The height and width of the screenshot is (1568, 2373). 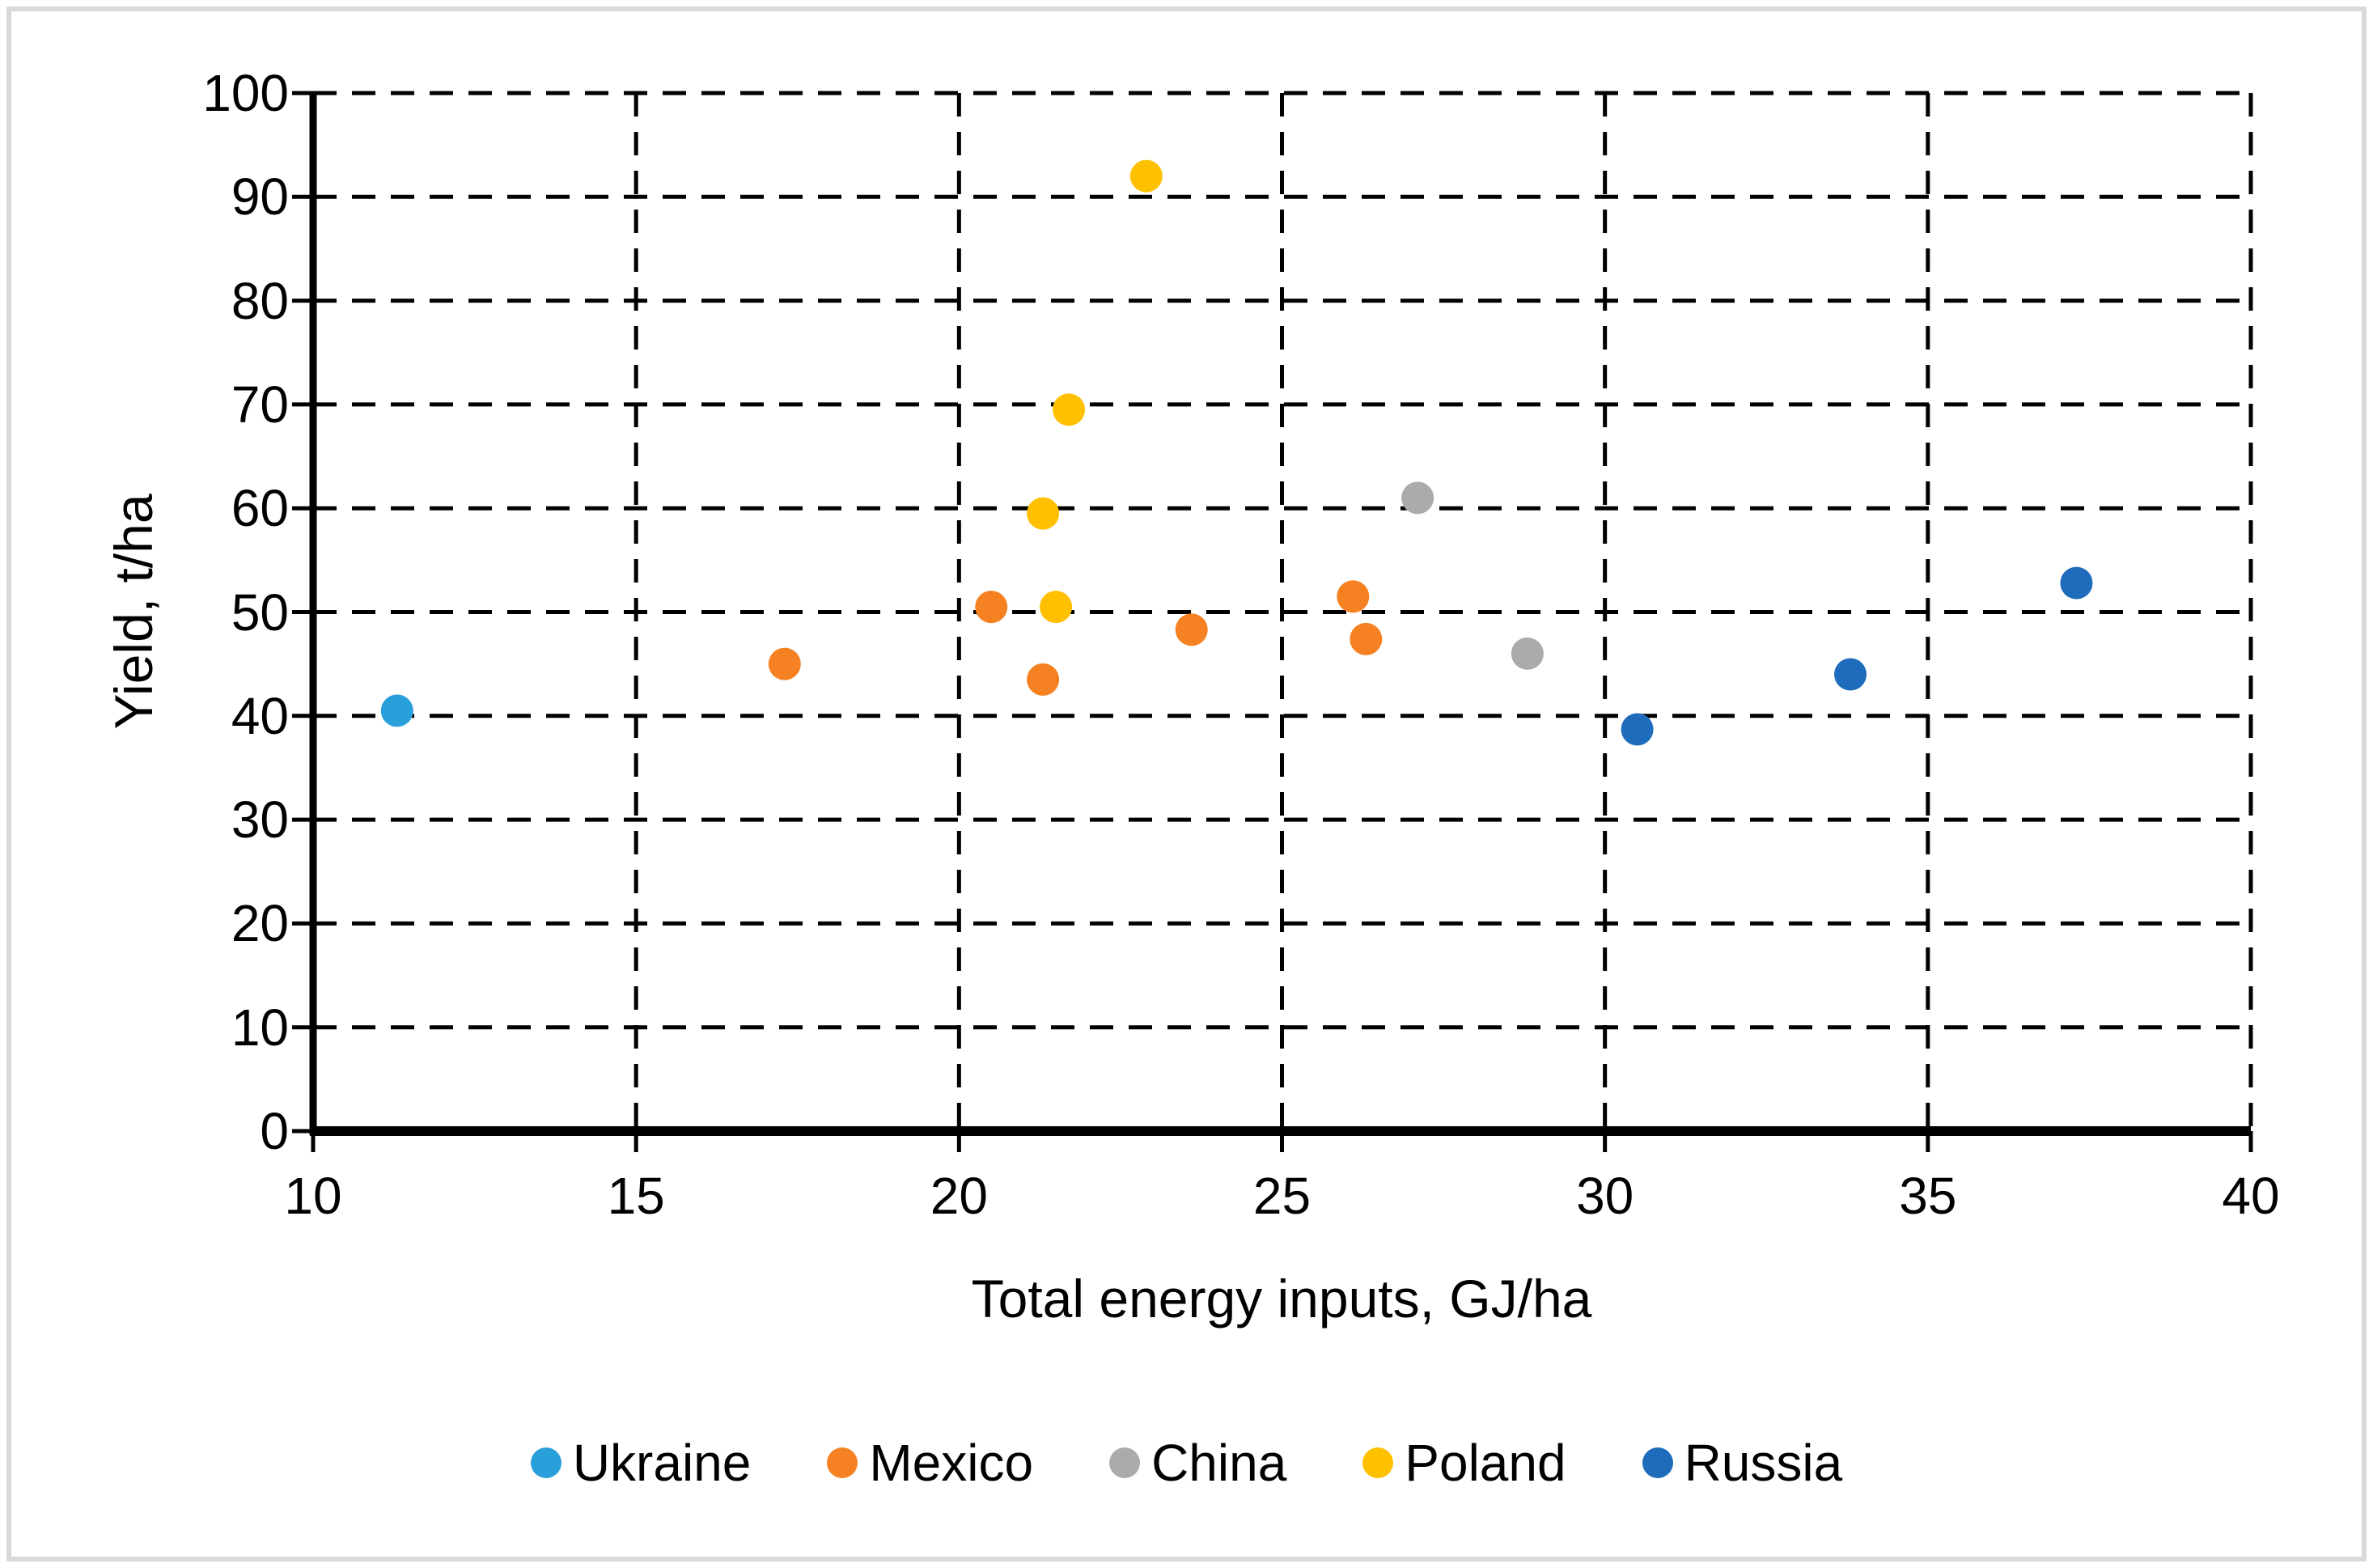 What do you see at coordinates (1378, 1463) in the screenshot?
I see `legend-marker-poland` at bounding box center [1378, 1463].